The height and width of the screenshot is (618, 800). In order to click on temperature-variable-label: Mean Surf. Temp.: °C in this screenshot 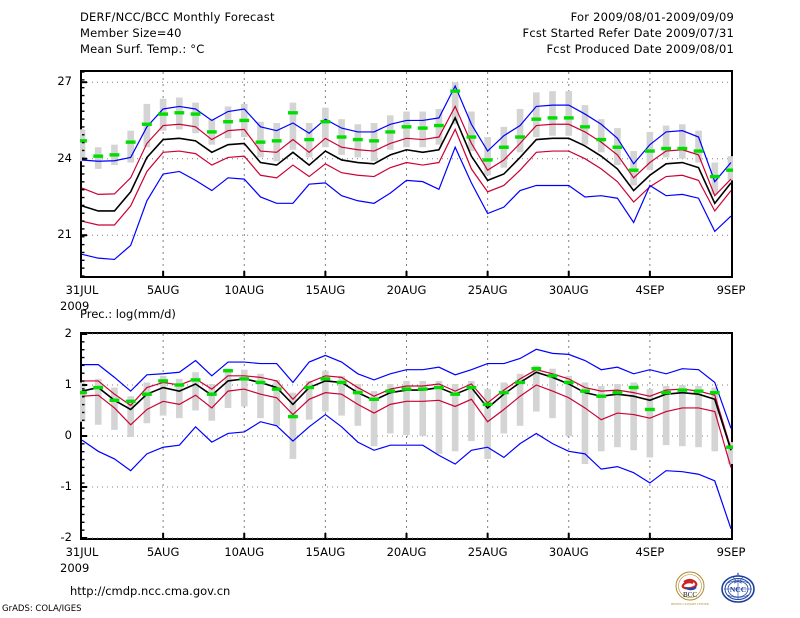, I will do `click(142, 49)`.